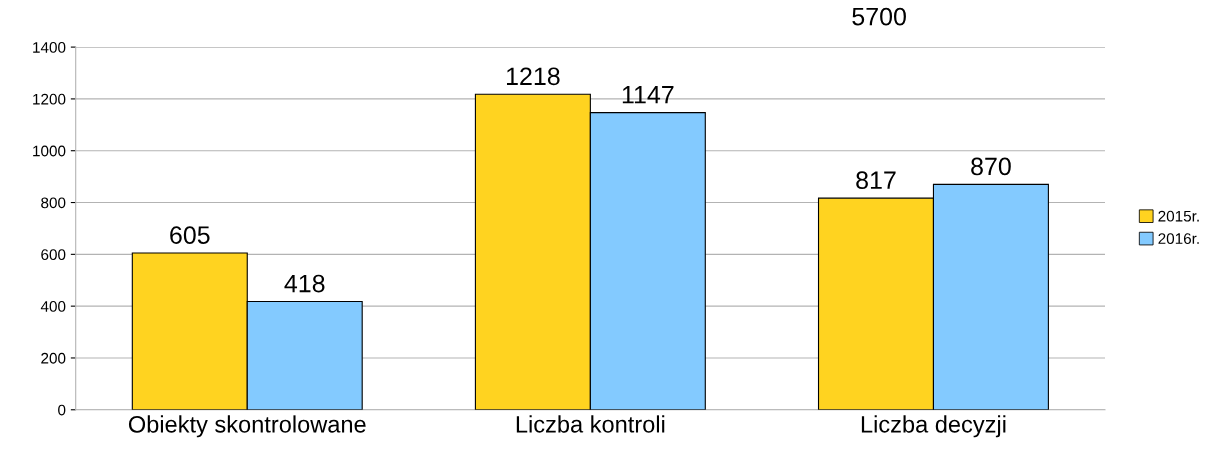  What do you see at coordinates (49, 99) in the screenshot?
I see `y-tick-label: 1200` at bounding box center [49, 99].